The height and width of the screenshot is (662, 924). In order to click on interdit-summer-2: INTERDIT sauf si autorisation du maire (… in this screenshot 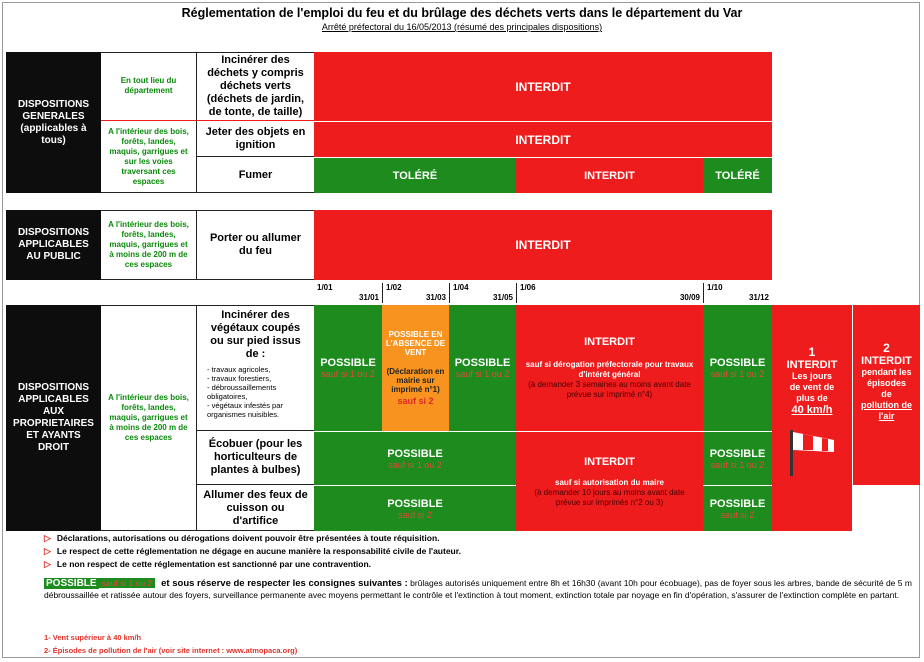, I will do `click(609, 481)`.